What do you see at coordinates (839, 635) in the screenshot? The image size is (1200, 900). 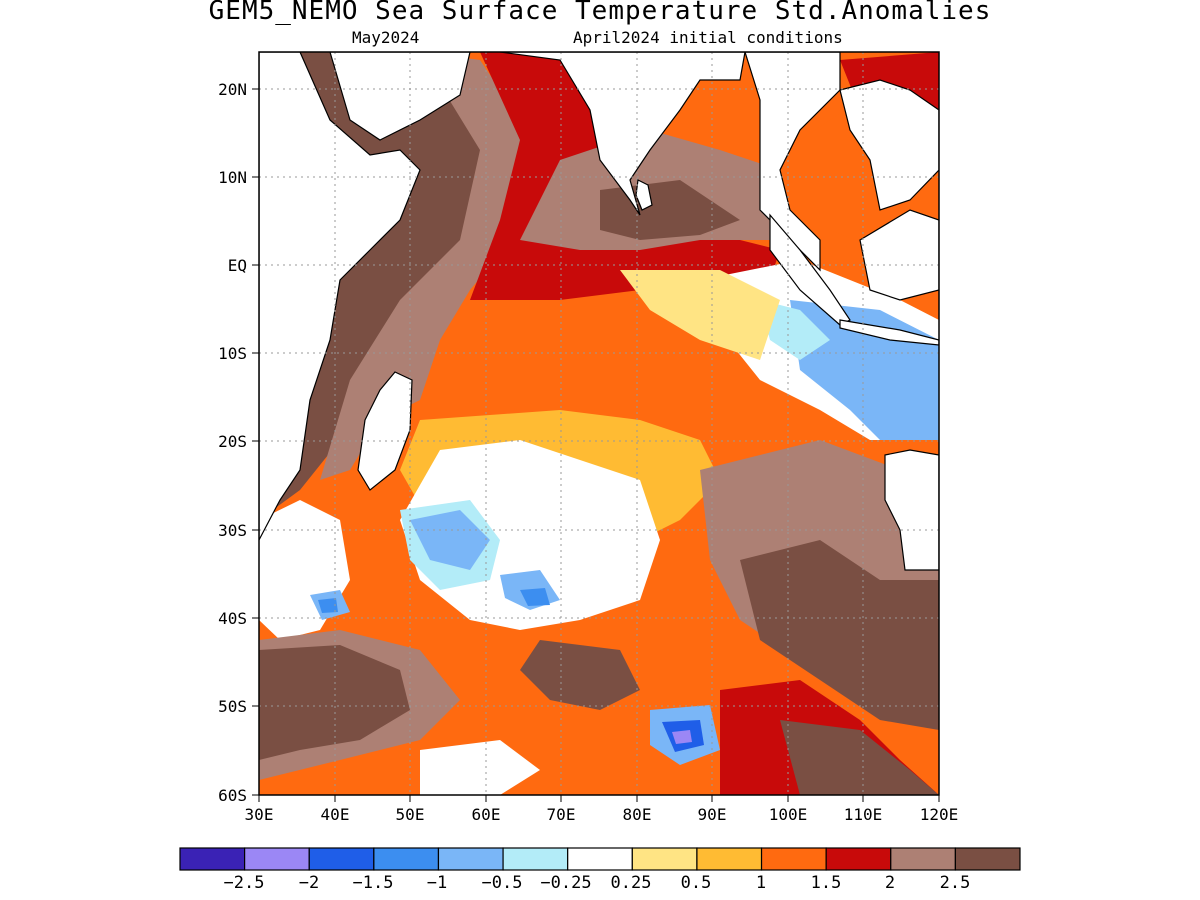 I see `southeast-dark-brown` at bounding box center [839, 635].